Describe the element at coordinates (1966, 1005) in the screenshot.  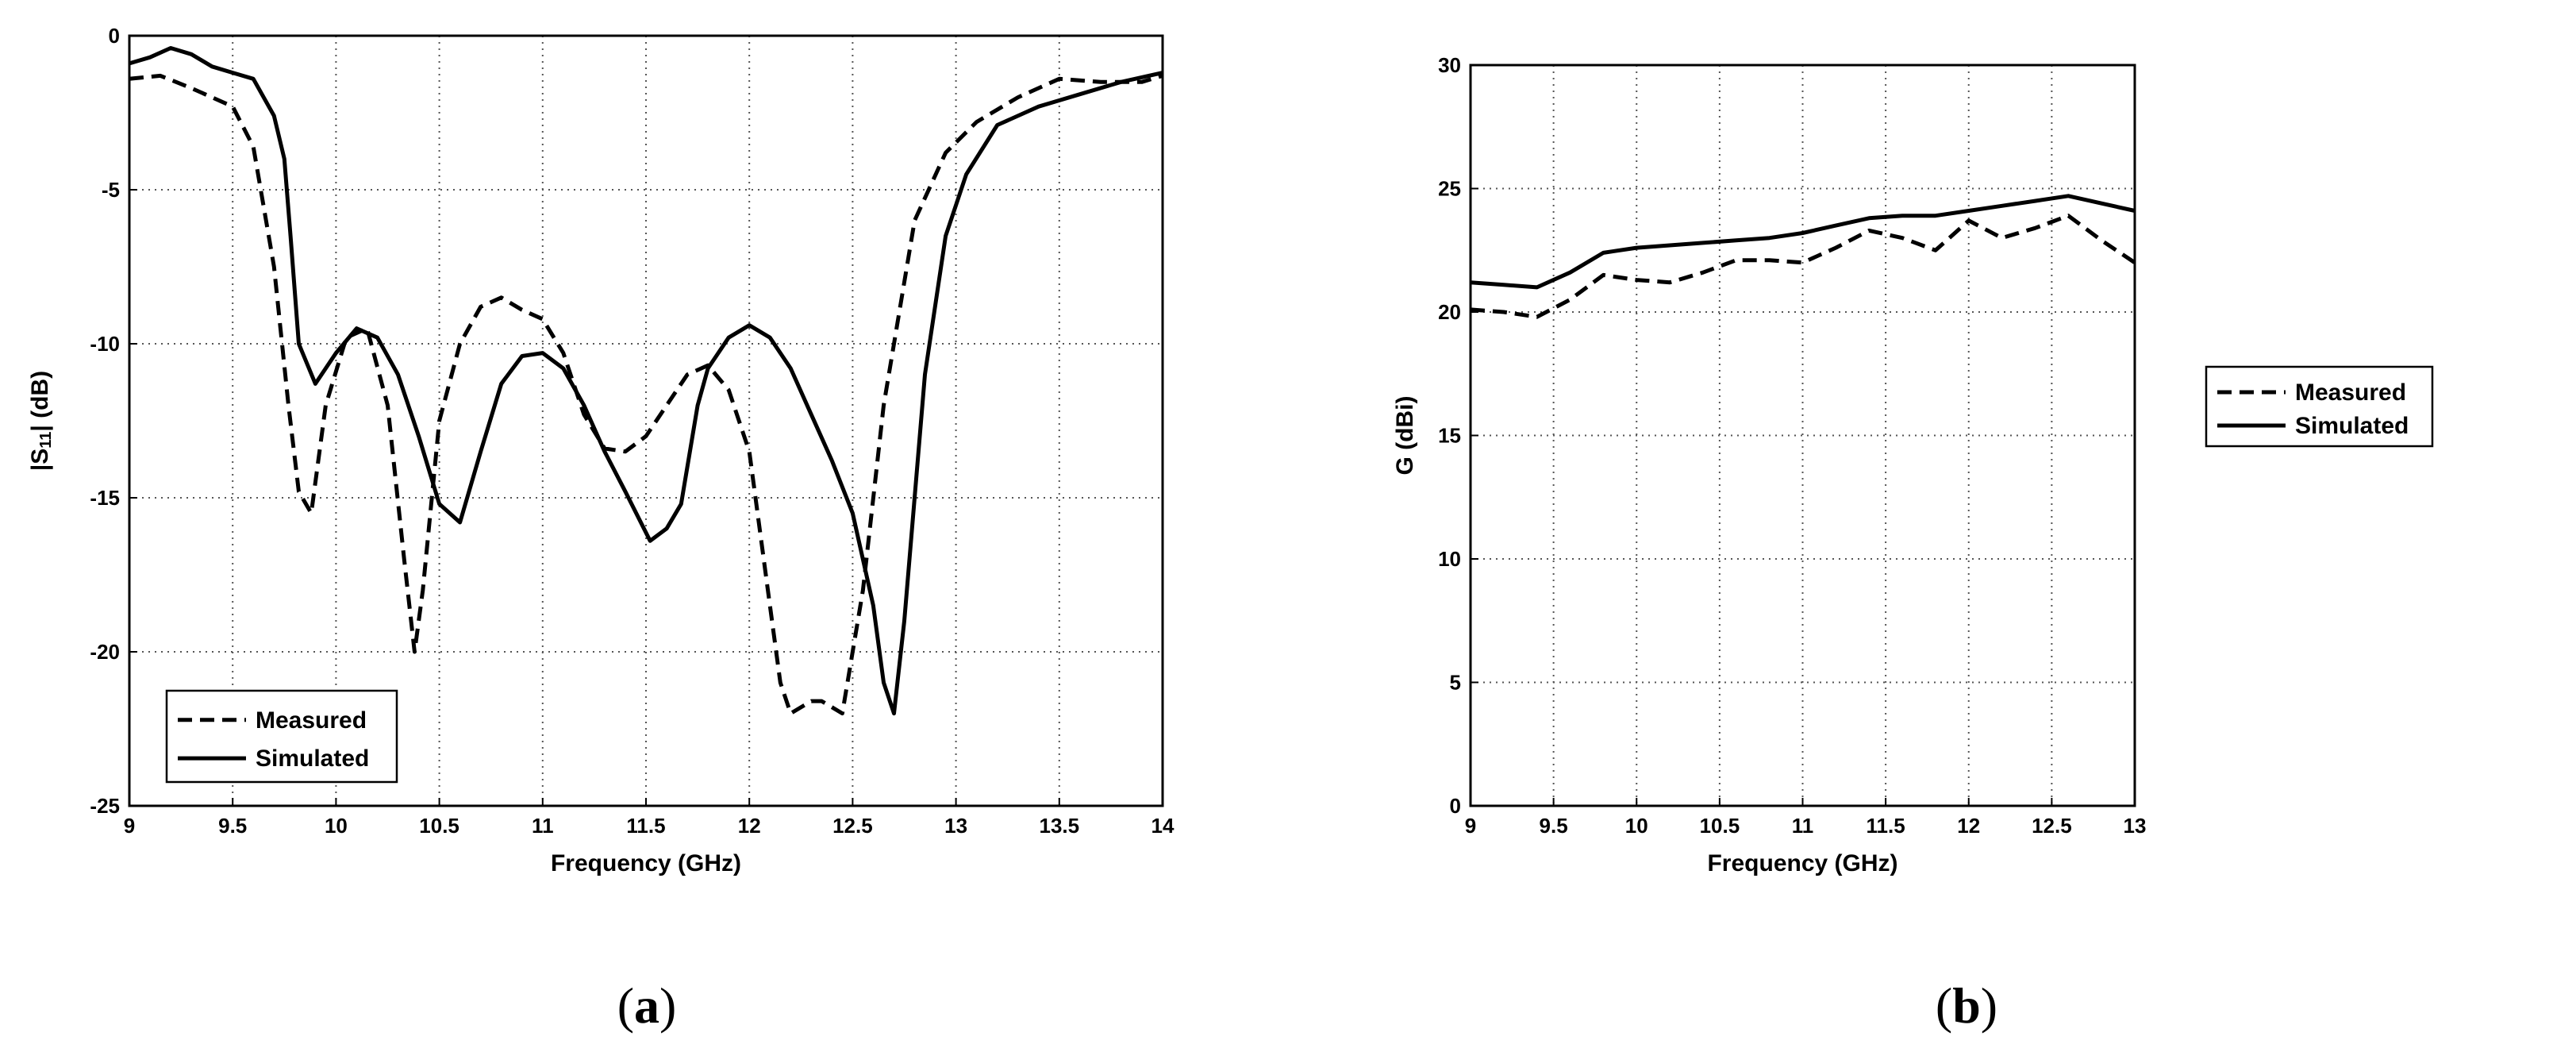
I see `panel-caption: (b)` at that location.